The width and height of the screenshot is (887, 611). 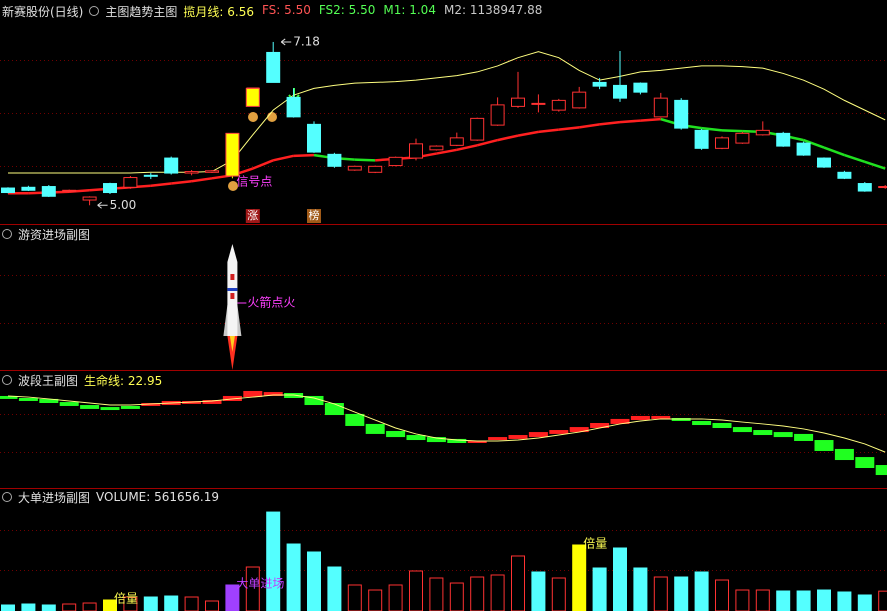 What do you see at coordinates (232, 277) in the screenshot?
I see `rocket-mark` at bounding box center [232, 277].